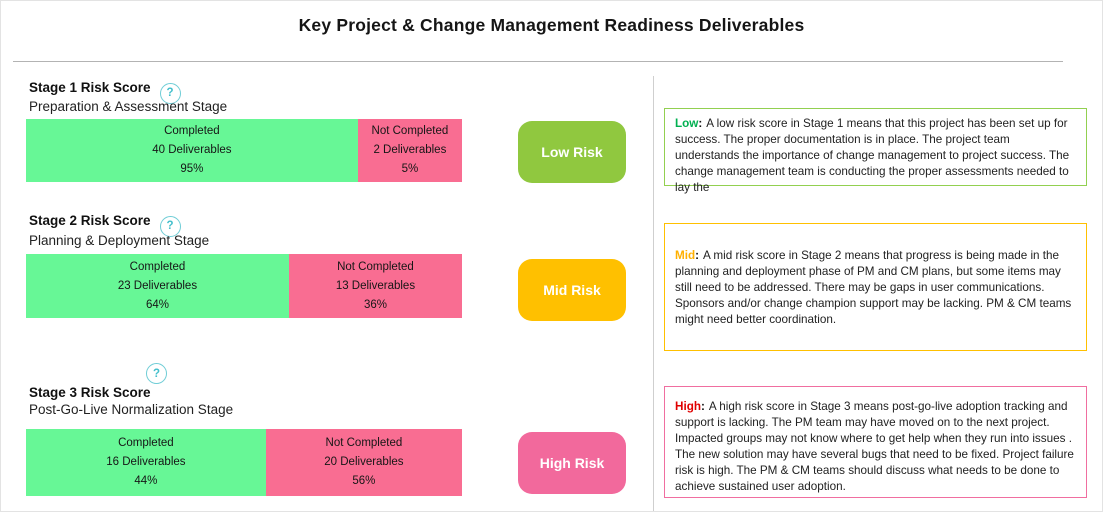  What do you see at coordinates (192, 169) in the screenshot?
I see `completed-pct: 95%` at bounding box center [192, 169].